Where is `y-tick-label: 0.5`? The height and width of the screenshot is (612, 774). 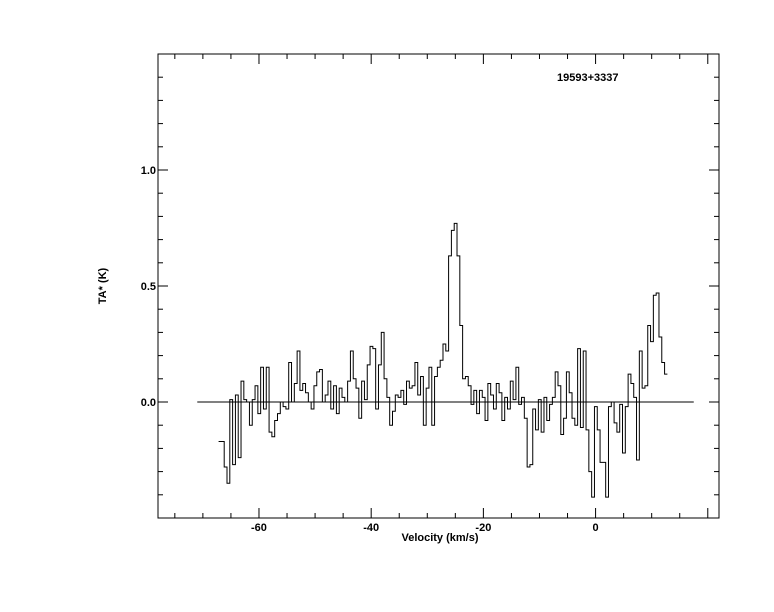 y-tick-label: 0.5 is located at coordinates (148, 287).